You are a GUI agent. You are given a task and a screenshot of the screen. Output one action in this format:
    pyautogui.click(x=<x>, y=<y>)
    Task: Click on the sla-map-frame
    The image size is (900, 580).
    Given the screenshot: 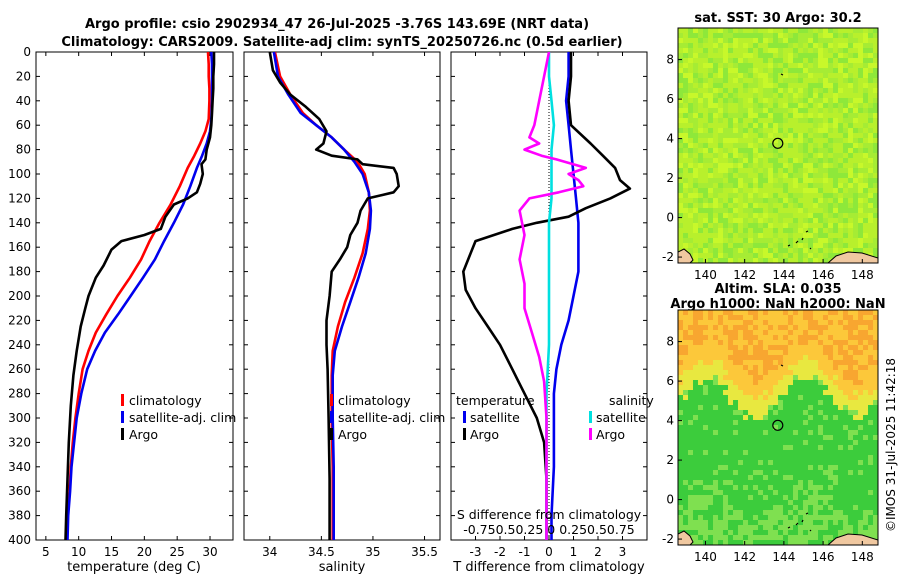 What is the action you would take?
    pyautogui.click(x=778, y=427)
    